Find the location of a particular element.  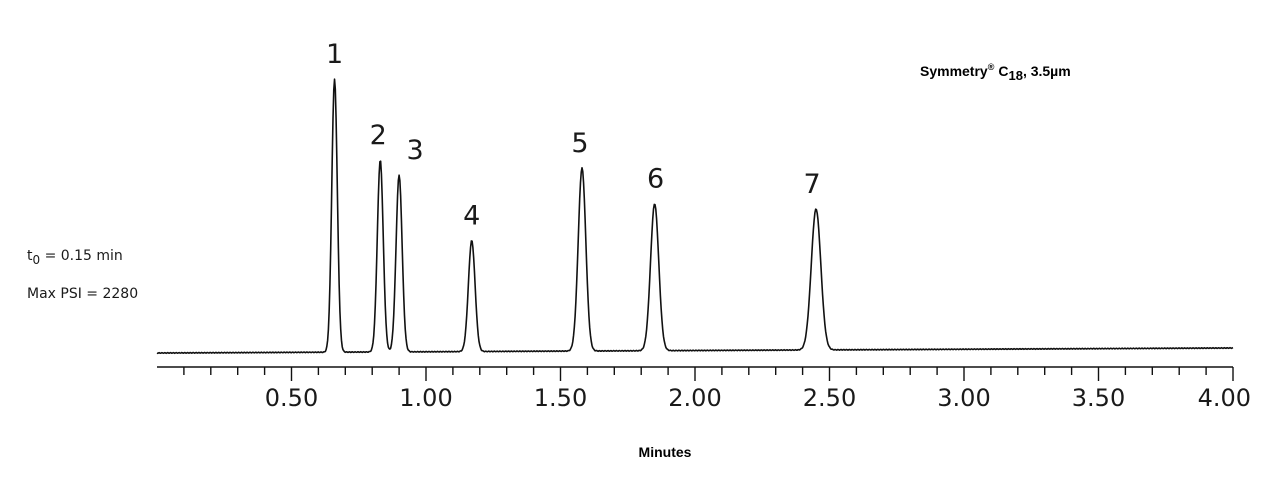

peak-label: 5 is located at coordinates (579, 143).